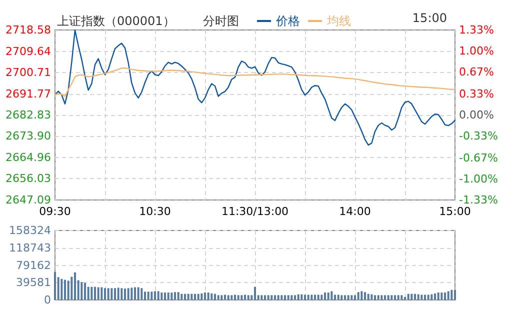 Image resolution: width=505 pixels, height=330 pixels. What do you see at coordinates (478, 136) in the screenshot?
I see `y2-tick-label: -0.33%` at bounding box center [478, 136].